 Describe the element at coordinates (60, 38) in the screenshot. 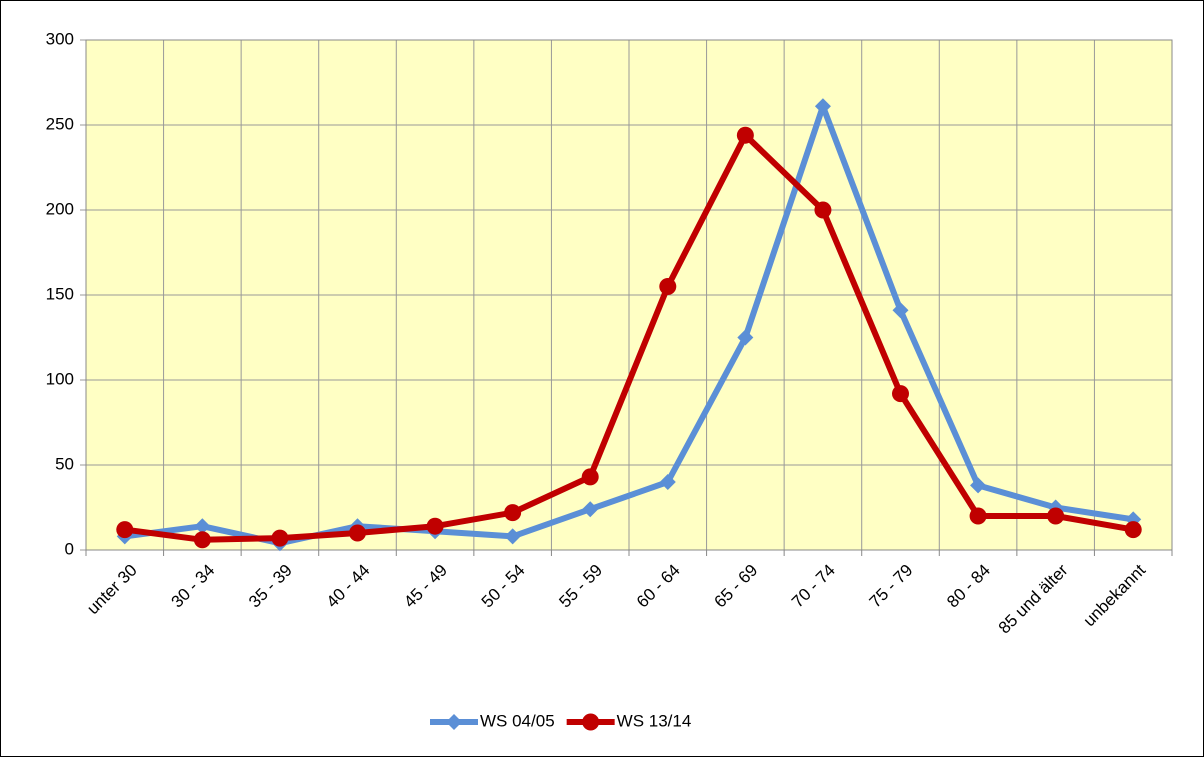

I see `y-tick-label: 300` at that location.